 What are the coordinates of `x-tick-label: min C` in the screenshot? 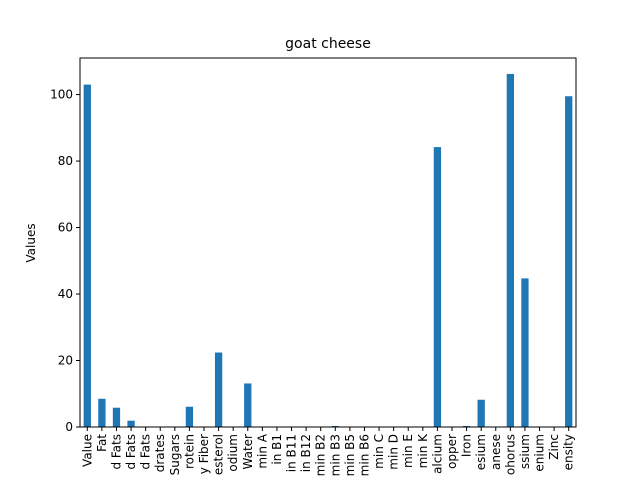 It's located at (379, 451).